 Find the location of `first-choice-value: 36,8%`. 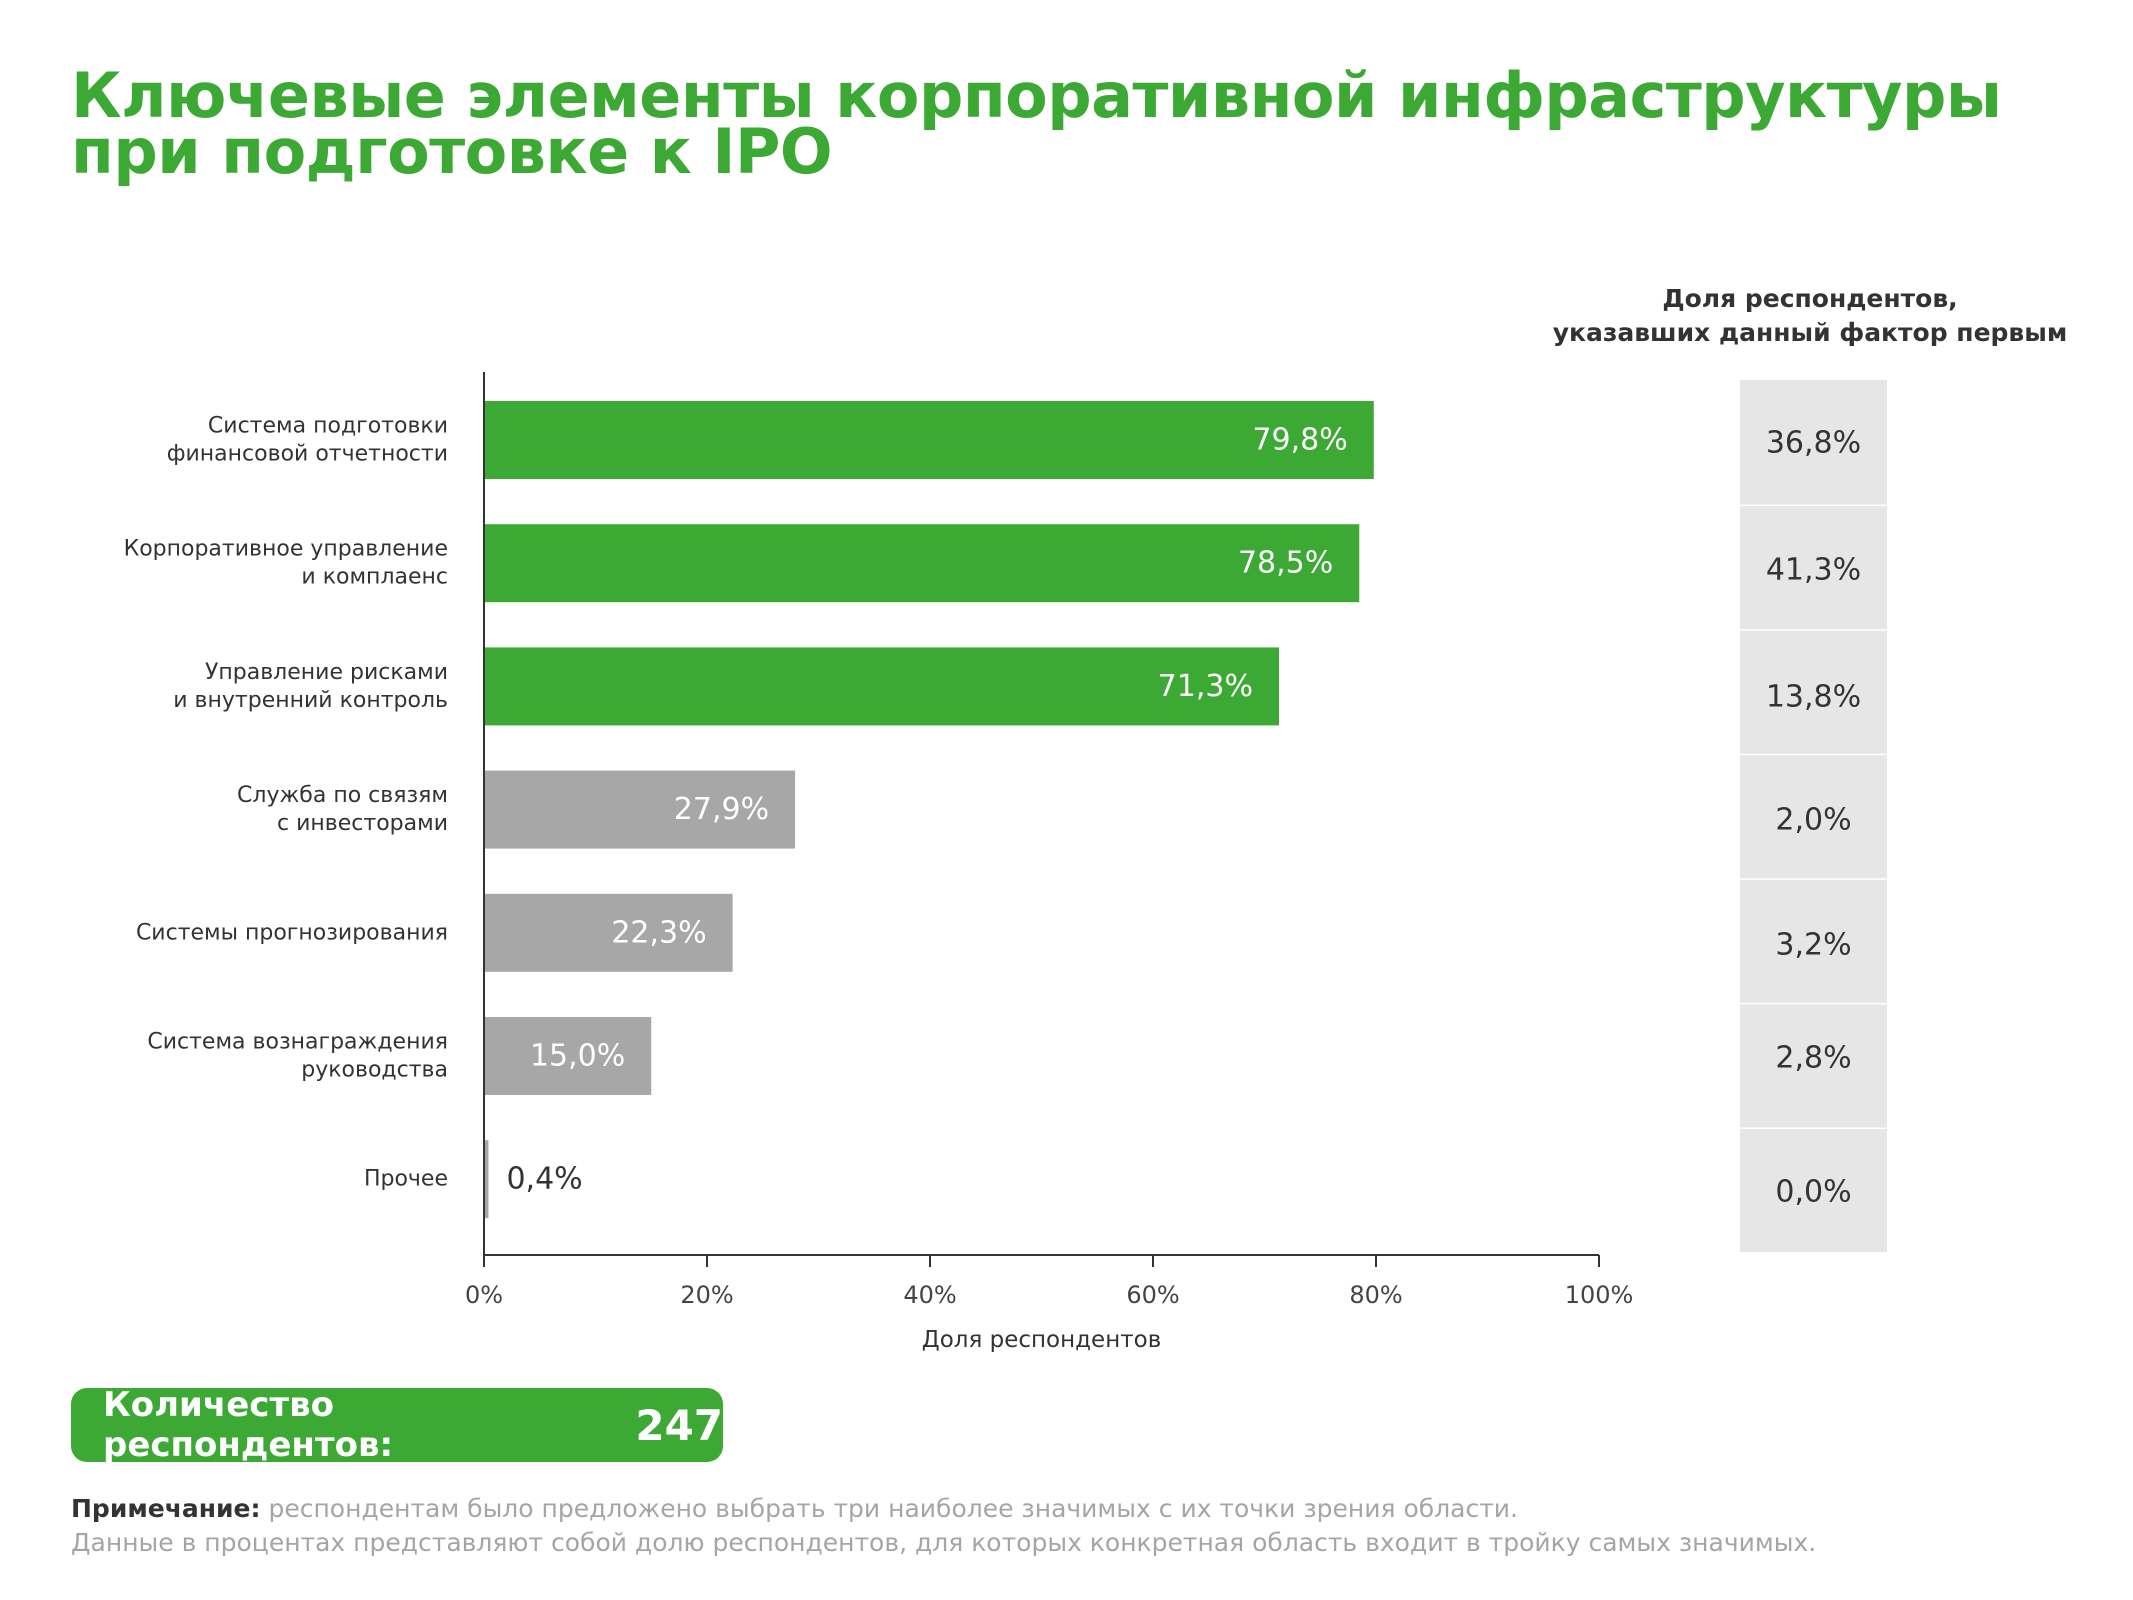

first-choice-value: 36,8% is located at coordinates (1813, 443).